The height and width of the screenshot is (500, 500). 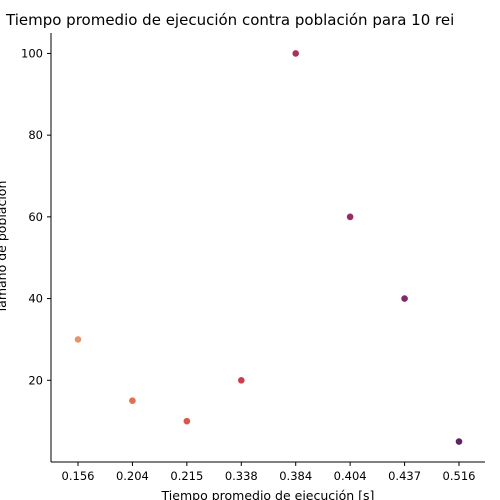 I want to click on x-axis-label: Tiempo promedio de ejecución [s], so click(x=268, y=494).